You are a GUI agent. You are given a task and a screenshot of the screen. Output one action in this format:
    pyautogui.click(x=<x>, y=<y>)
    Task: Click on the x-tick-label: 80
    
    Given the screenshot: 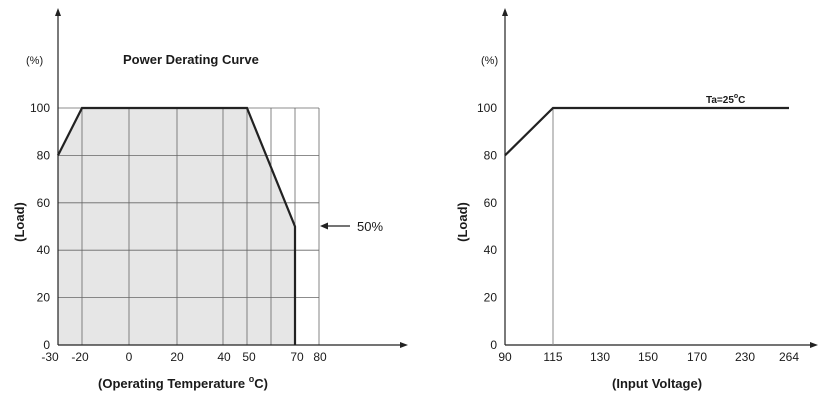 What is the action you would take?
    pyautogui.click(x=320, y=357)
    